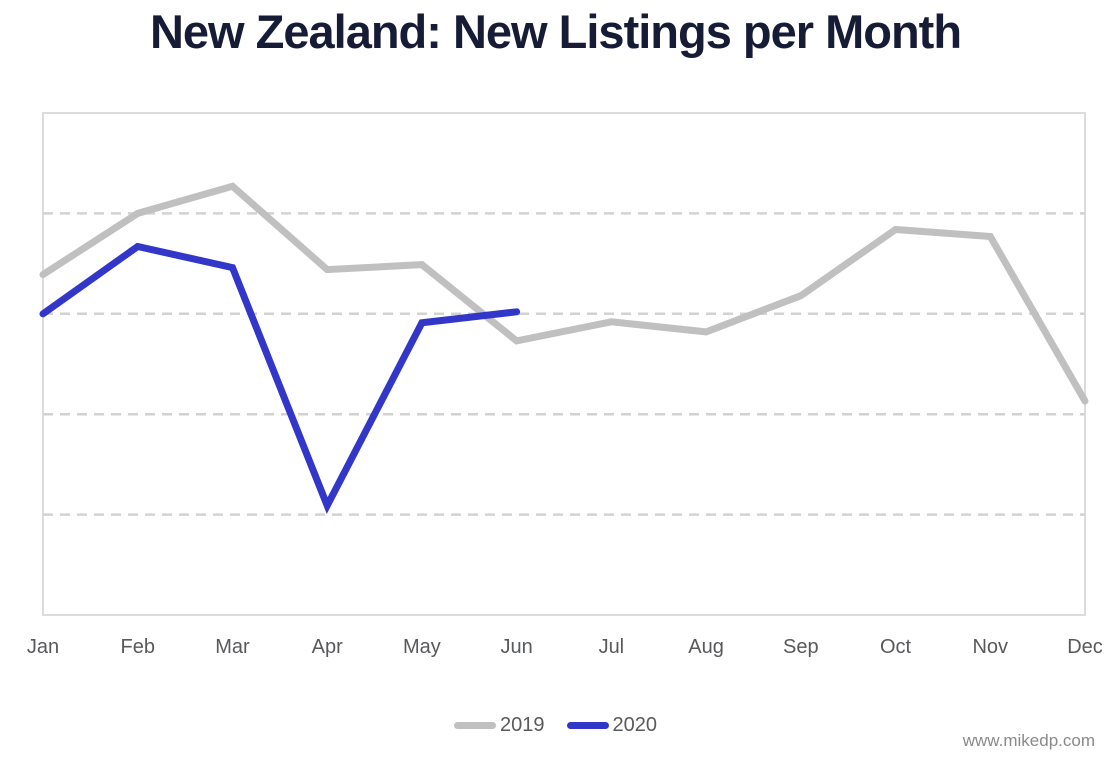  What do you see at coordinates (232, 647) in the screenshot?
I see `x-axis-label-mar: Mar` at bounding box center [232, 647].